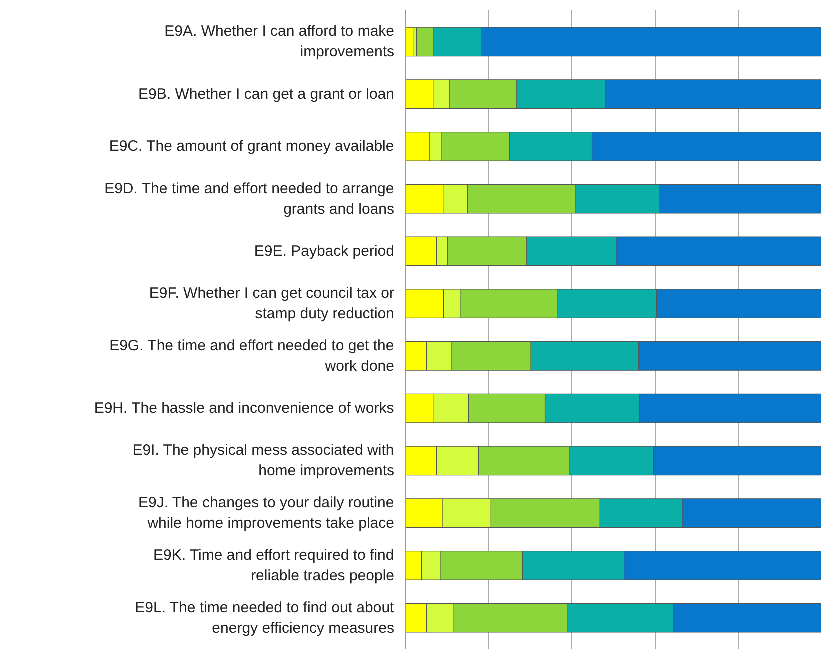 The height and width of the screenshot is (657, 823). What do you see at coordinates (244, 409) in the screenshot?
I see `y-tick-label: E9H. The hassle and inconvenience of works` at bounding box center [244, 409].